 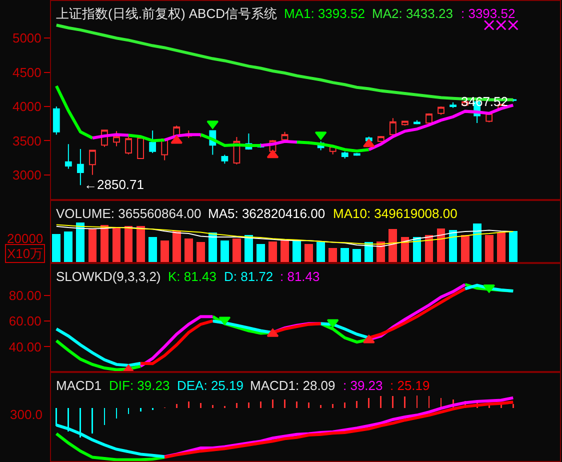 I want to click on annotation: 3467.52, so click(x=484, y=101).